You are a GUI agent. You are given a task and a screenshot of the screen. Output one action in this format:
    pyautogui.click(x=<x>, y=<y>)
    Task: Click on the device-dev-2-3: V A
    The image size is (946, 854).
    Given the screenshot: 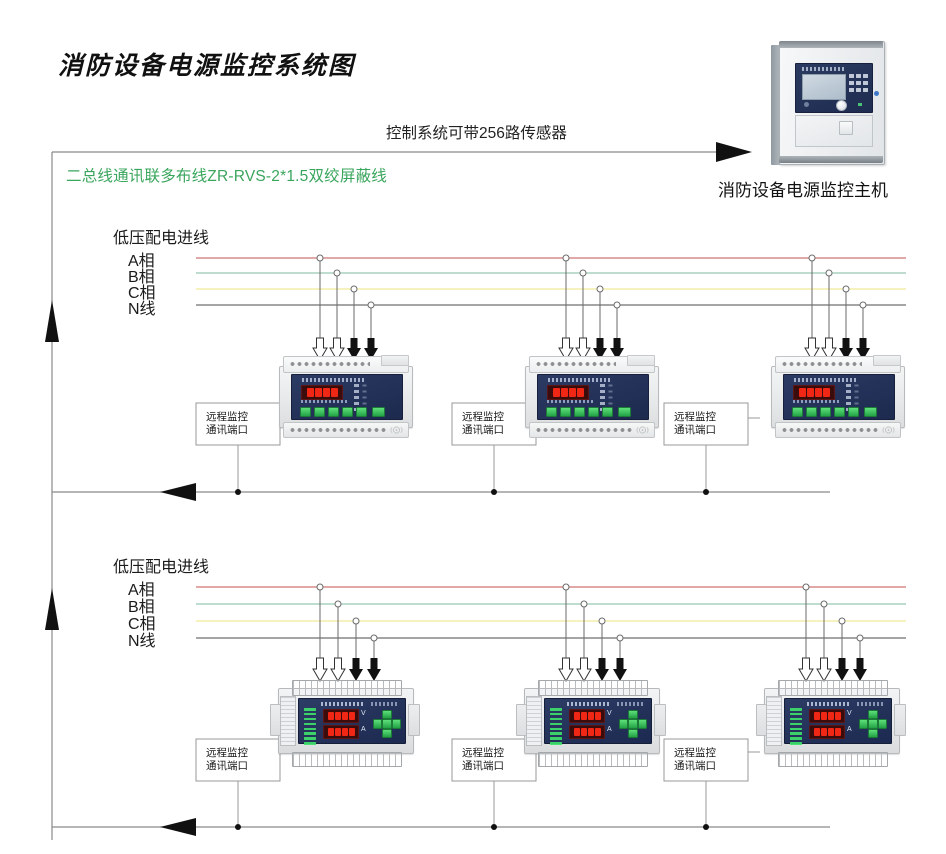 What is the action you would take?
    pyautogui.click(x=831, y=722)
    